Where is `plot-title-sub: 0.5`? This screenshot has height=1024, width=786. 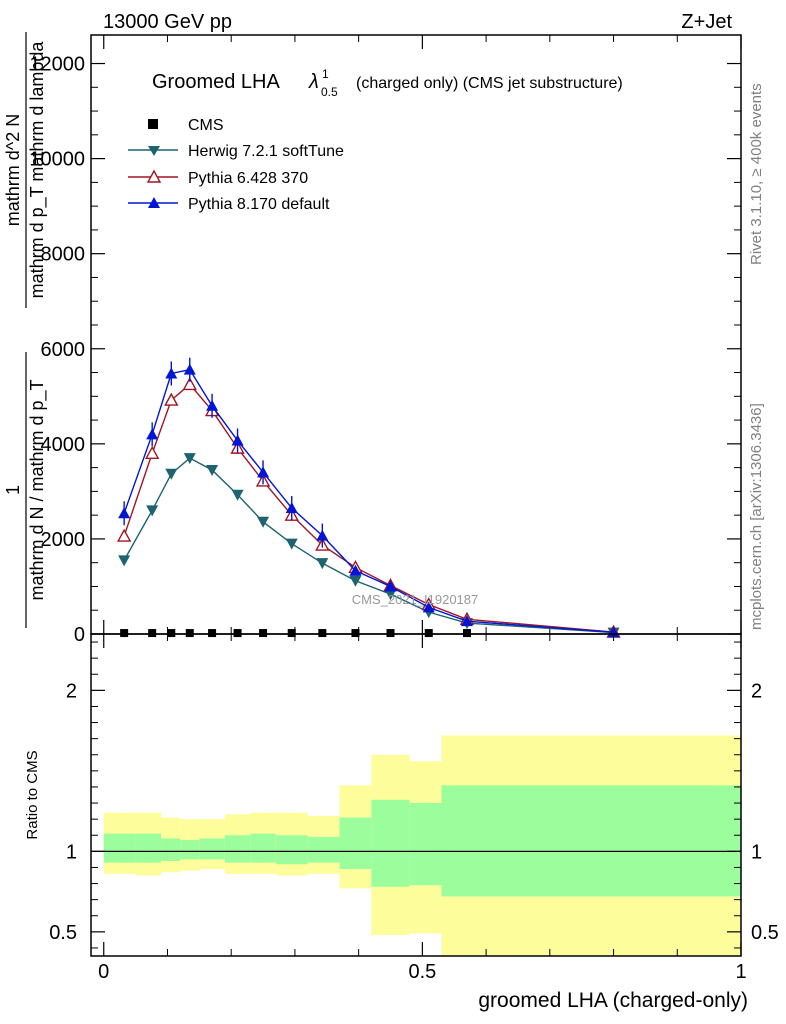 plot-title-sub: 0.5 is located at coordinates (329, 92).